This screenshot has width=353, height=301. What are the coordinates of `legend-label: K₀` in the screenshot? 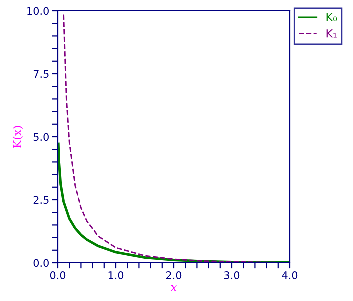 It's located at (332, 17).